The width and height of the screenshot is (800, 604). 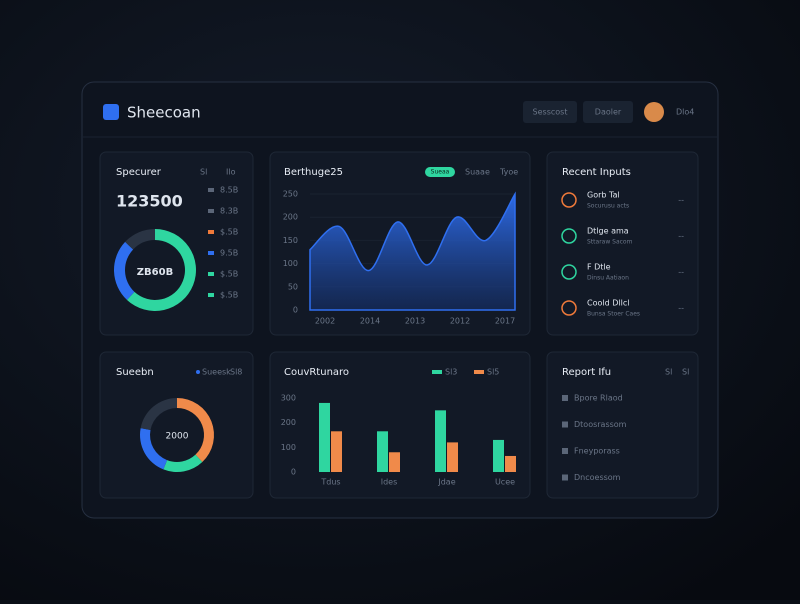 What do you see at coordinates (290, 240) in the screenshot?
I see `y-tick-label: 150` at bounding box center [290, 240].